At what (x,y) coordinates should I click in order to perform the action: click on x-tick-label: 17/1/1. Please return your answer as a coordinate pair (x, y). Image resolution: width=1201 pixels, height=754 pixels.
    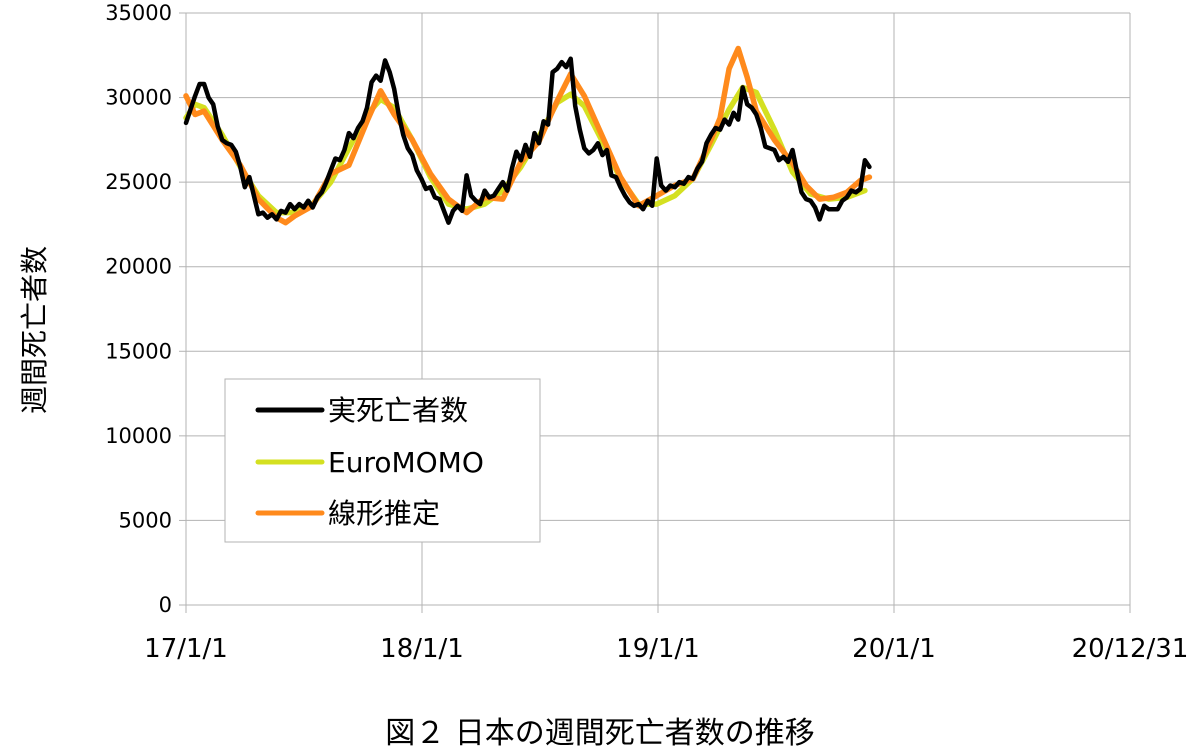
    Looking at the image, I should click on (186, 649).